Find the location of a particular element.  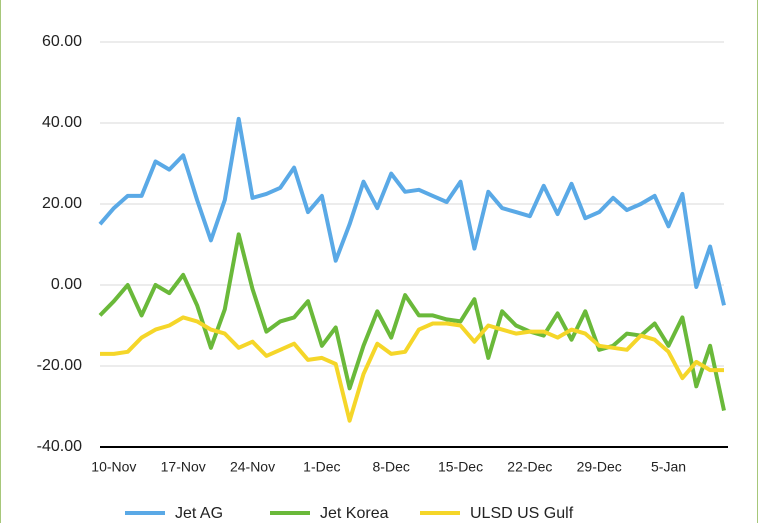

y-tick-label: 60.00 is located at coordinates (62, 41).